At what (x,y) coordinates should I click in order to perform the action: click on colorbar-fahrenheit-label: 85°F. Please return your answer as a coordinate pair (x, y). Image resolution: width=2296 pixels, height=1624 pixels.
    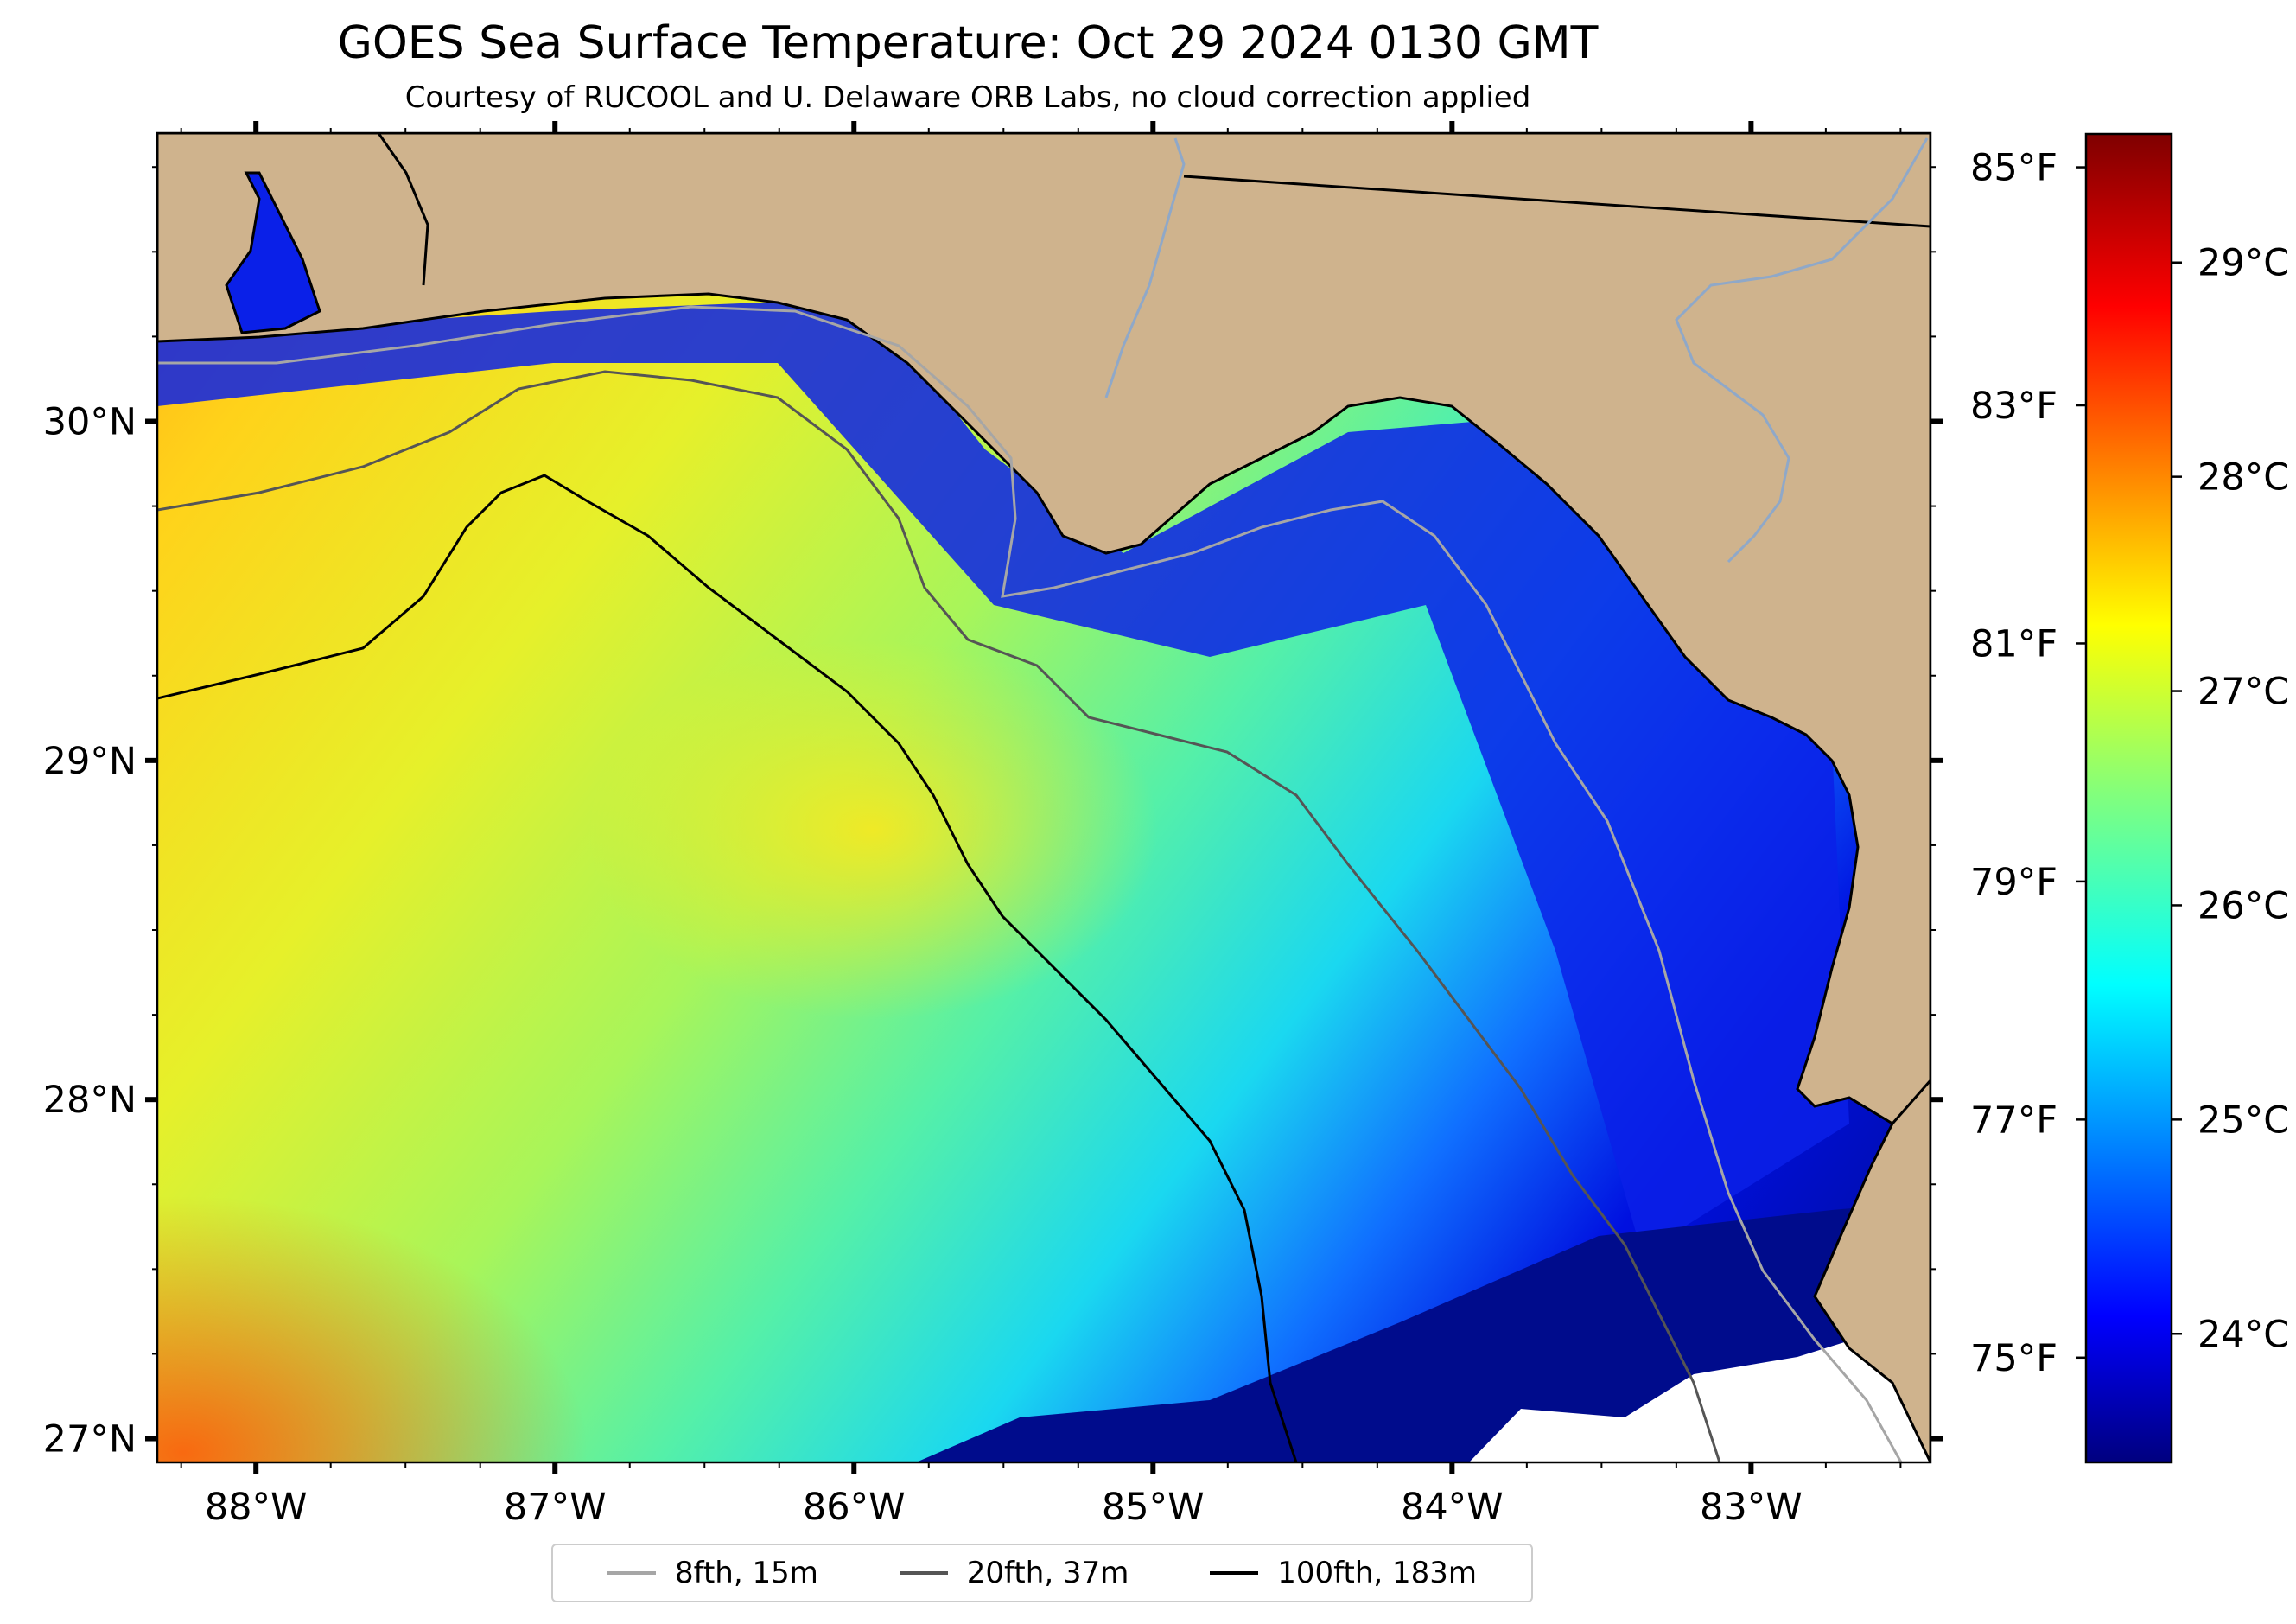
    Looking at the image, I should click on (2013, 168).